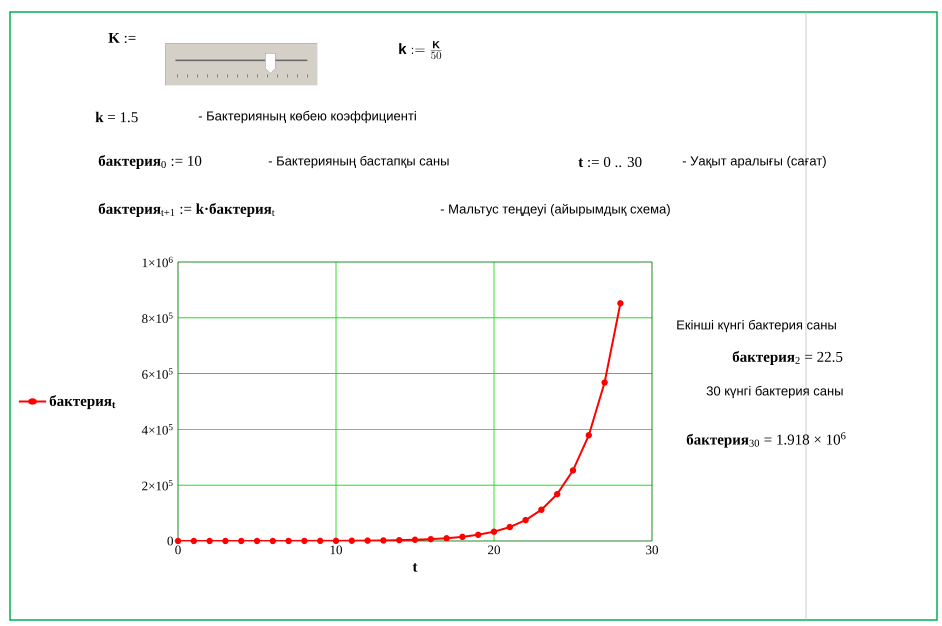 Image resolution: width=942 pixels, height=626 pixels. What do you see at coordinates (157, 262) in the screenshot?
I see `y-tick-label: 1×10$^{6}$` at bounding box center [157, 262].